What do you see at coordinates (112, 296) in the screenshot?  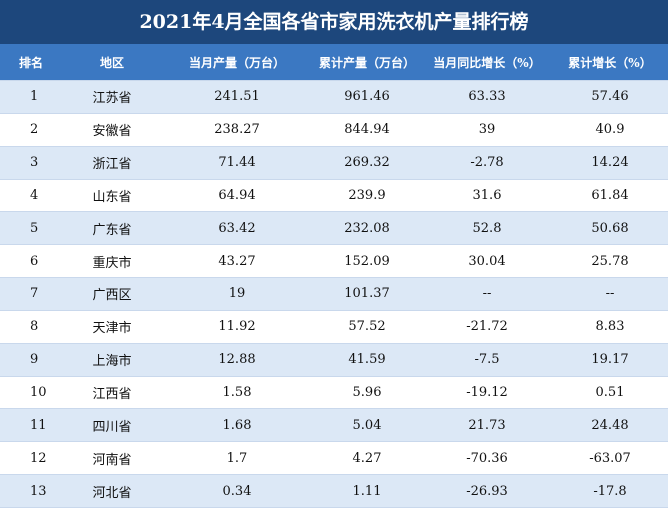 I see `table-cell: 广西区` at bounding box center [112, 296].